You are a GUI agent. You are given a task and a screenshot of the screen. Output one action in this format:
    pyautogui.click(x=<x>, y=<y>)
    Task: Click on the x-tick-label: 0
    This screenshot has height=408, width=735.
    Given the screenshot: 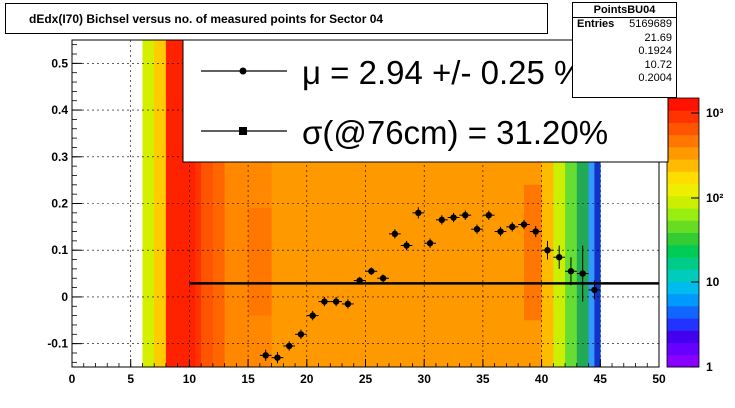 What is the action you would take?
    pyautogui.click(x=72, y=379)
    